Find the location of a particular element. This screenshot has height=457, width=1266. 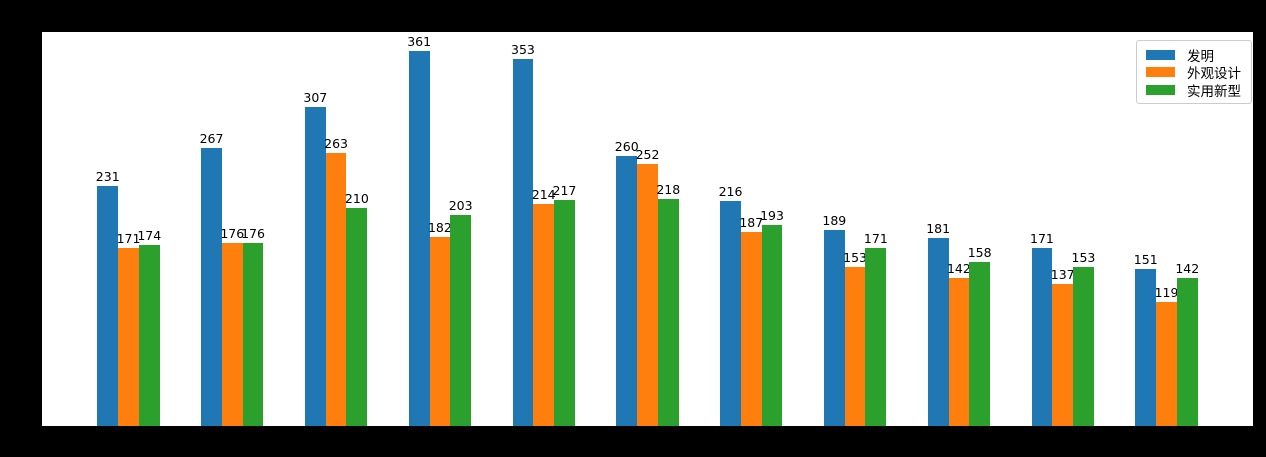

bar-value-label: 182 is located at coordinates (439, 227).